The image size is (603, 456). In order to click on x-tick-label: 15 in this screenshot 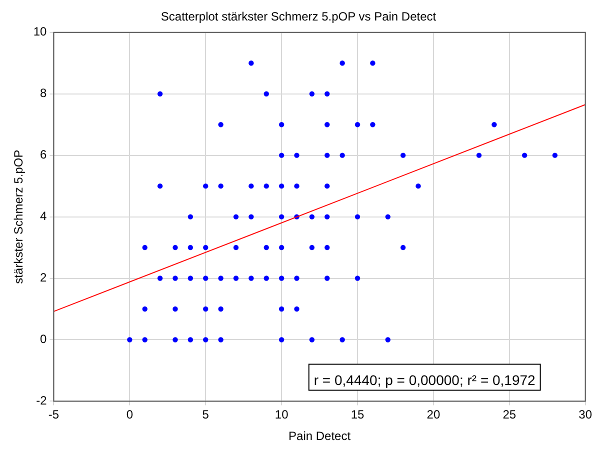, I will do `click(357, 415)`.